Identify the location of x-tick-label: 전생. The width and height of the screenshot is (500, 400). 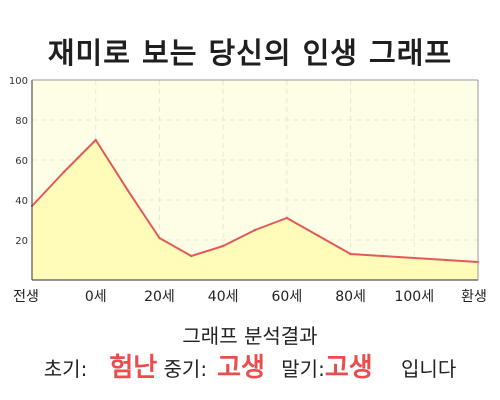
(26, 297).